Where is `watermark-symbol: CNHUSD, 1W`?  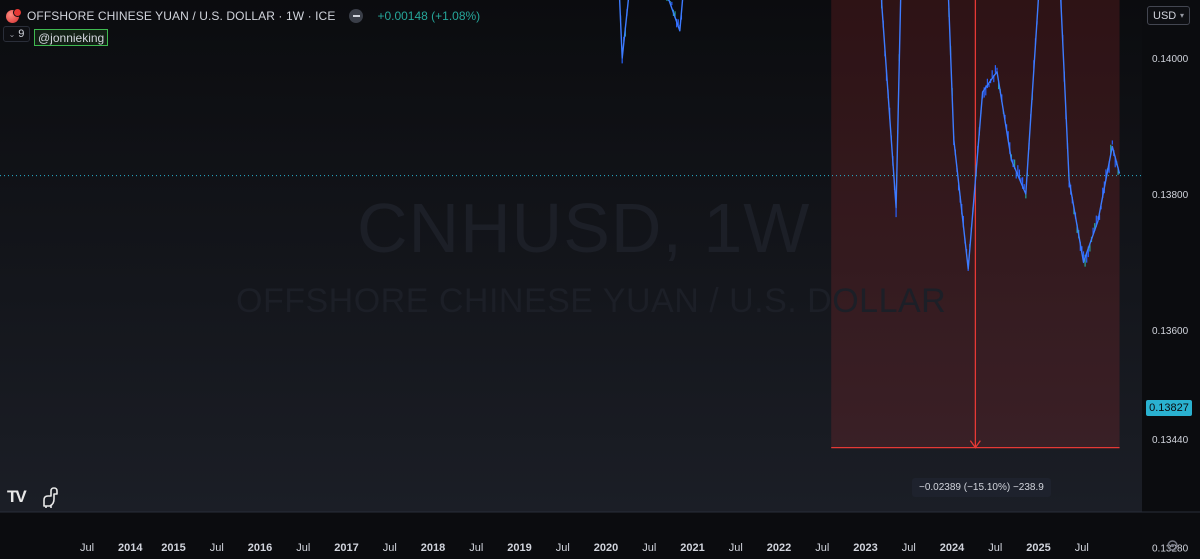
watermark-symbol: CNHUSD, 1W is located at coordinates (584, 228).